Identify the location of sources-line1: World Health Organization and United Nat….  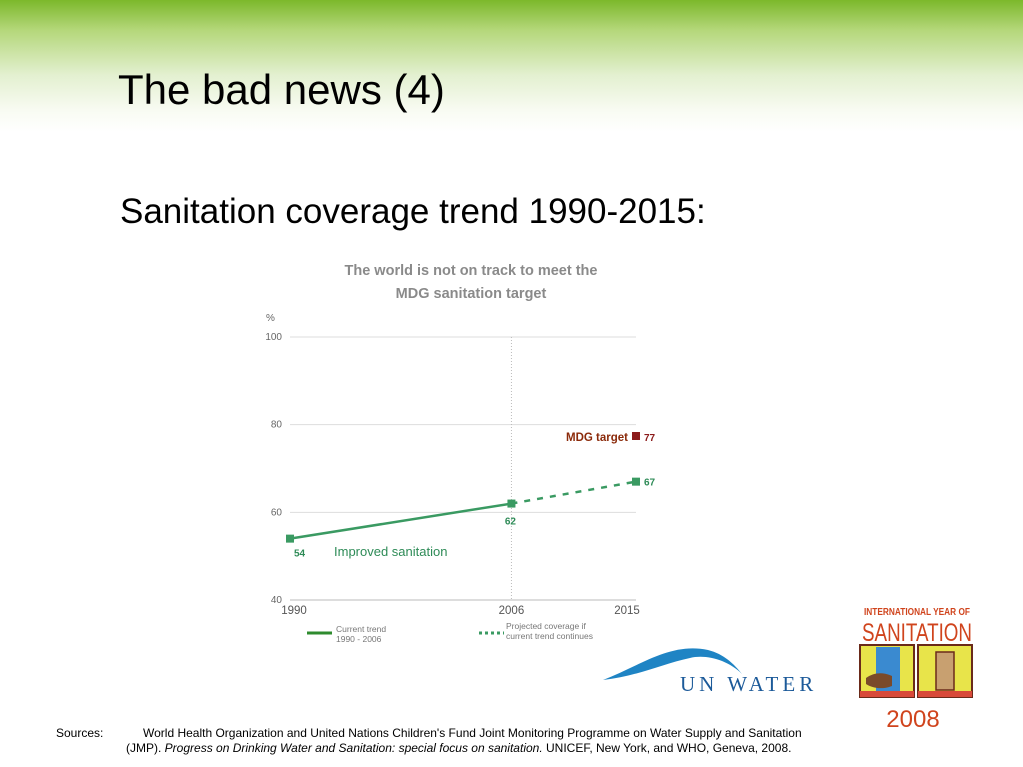
(472, 733).